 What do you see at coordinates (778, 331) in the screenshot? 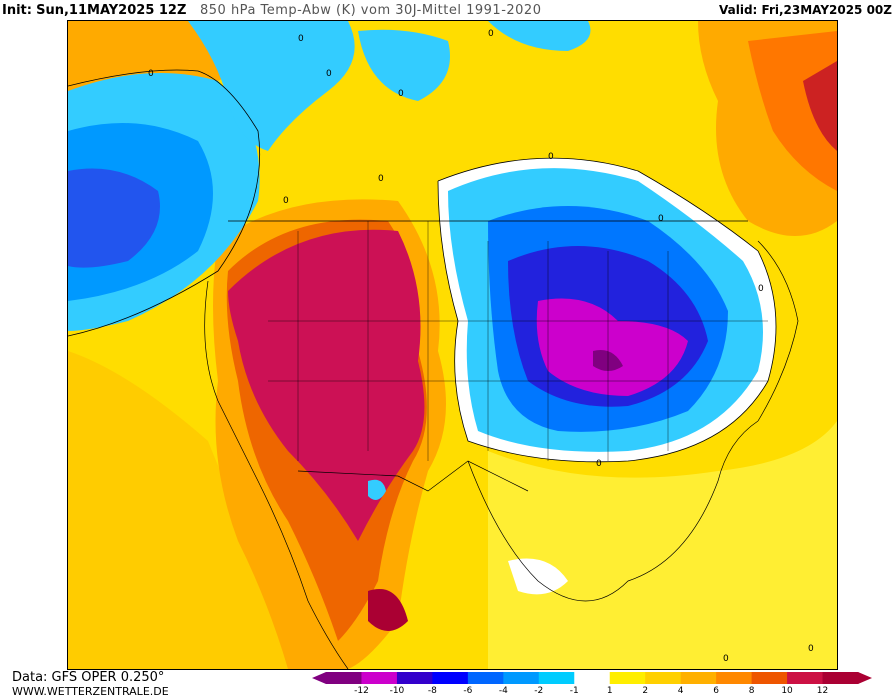
I see `east-coast` at bounding box center [778, 331].